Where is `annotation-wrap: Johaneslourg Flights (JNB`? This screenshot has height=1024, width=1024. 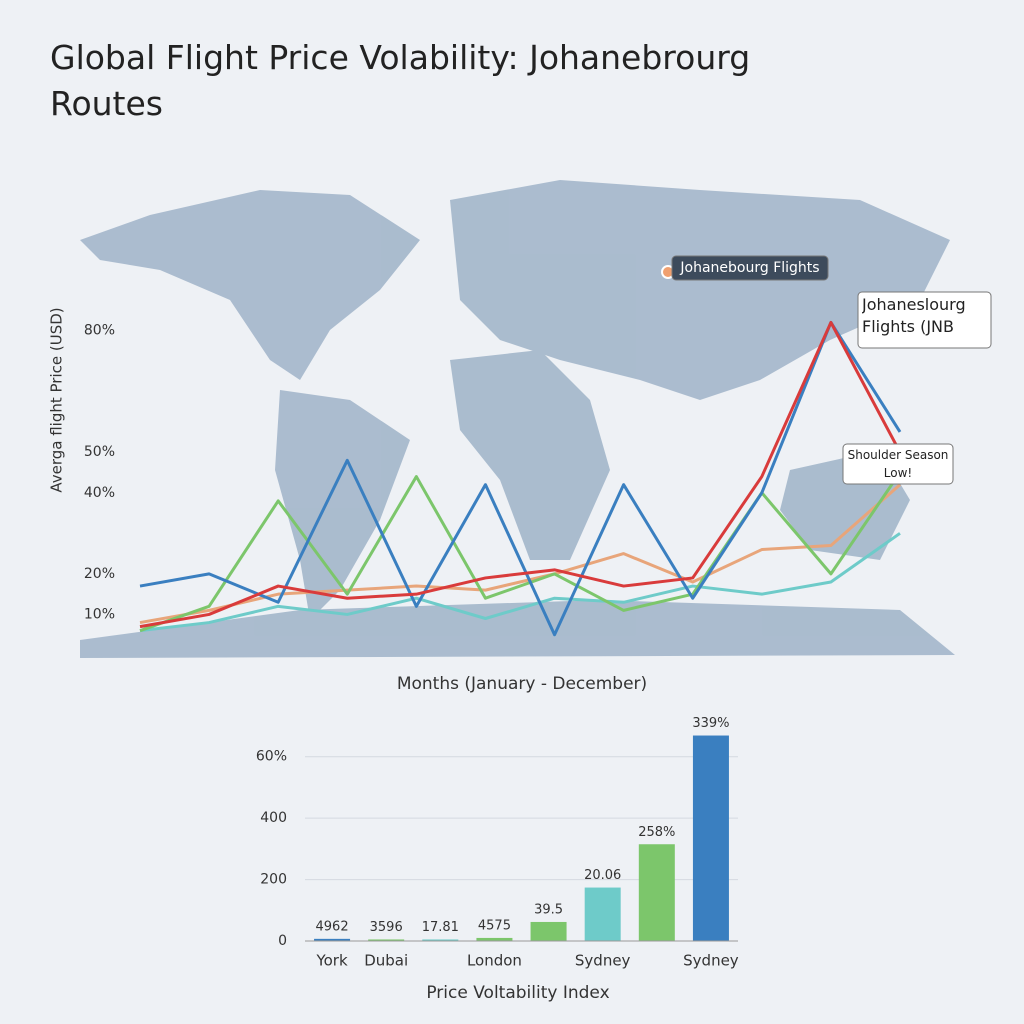 annotation-wrap: Johaneslourg Flights (JNB is located at coordinates (914, 315).